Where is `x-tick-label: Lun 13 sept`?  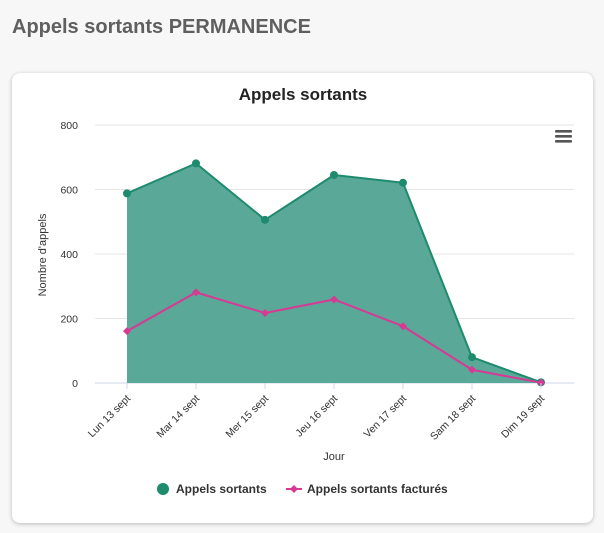
x-tick-label: Lun 13 sept is located at coordinates (109, 416).